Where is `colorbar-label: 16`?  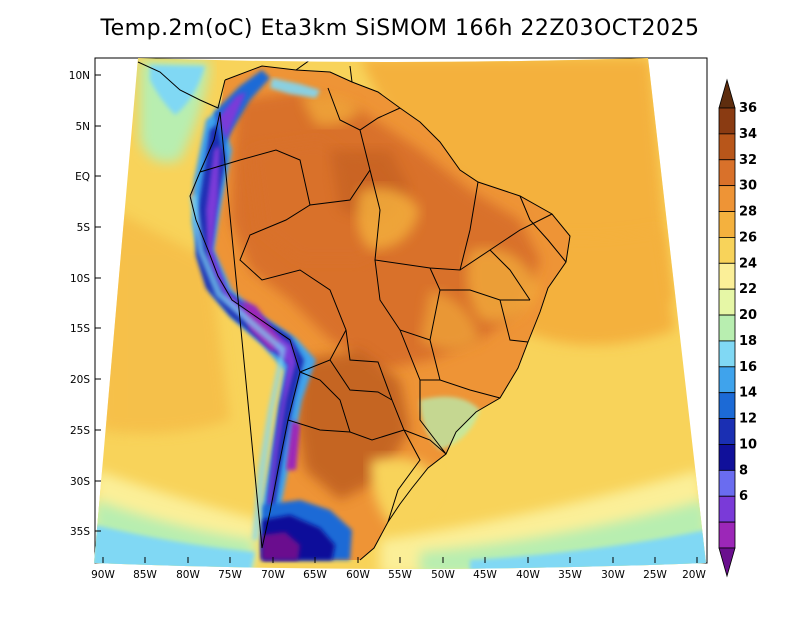 colorbar-label: 16 is located at coordinates (748, 367).